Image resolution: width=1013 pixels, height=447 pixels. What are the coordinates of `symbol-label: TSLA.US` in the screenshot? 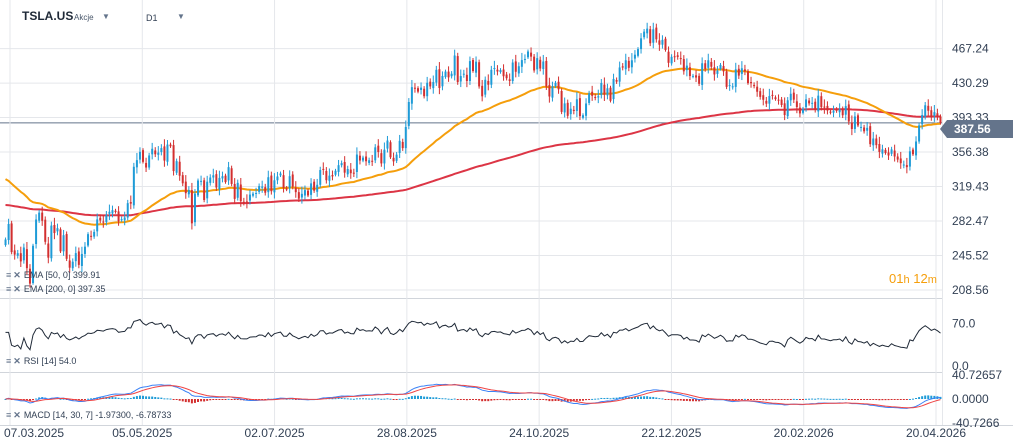 It's located at (48, 16).